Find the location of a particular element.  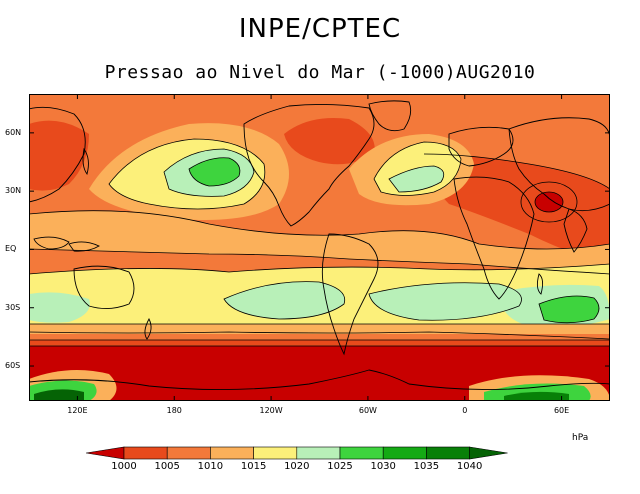

band-1010-tropics is located at coordinates (319, 242).